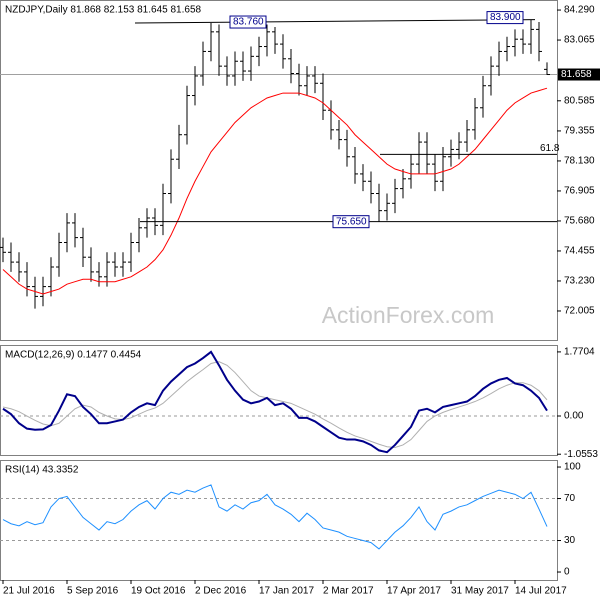 This screenshot has width=600, height=600. What do you see at coordinates (29, 591) in the screenshot?
I see `x-tick-label: 21 Jul 2016` at bounding box center [29, 591].